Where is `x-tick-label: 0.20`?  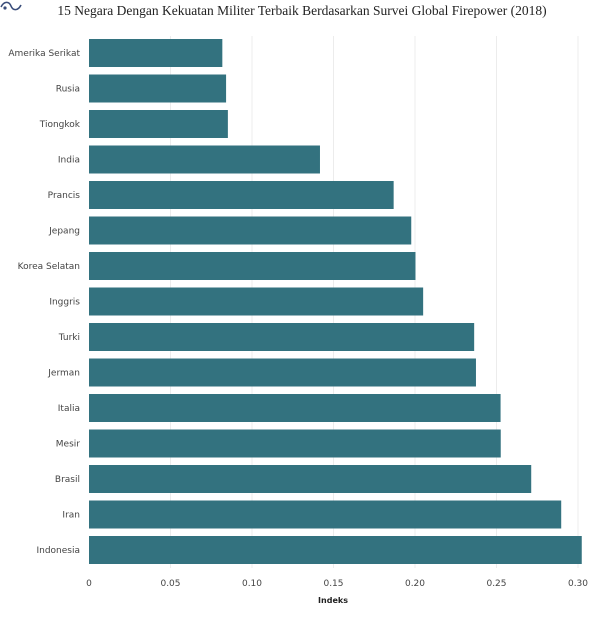 x-tick-label: 0.20 is located at coordinates (415, 584).